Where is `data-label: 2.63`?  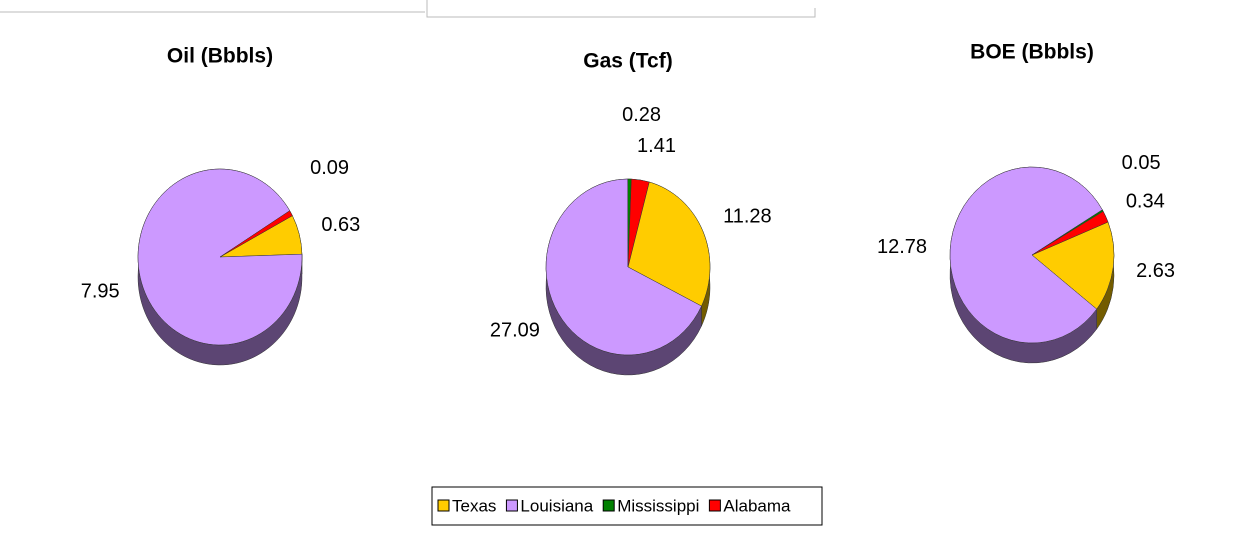 data-label: 2.63 is located at coordinates (1155, 271).